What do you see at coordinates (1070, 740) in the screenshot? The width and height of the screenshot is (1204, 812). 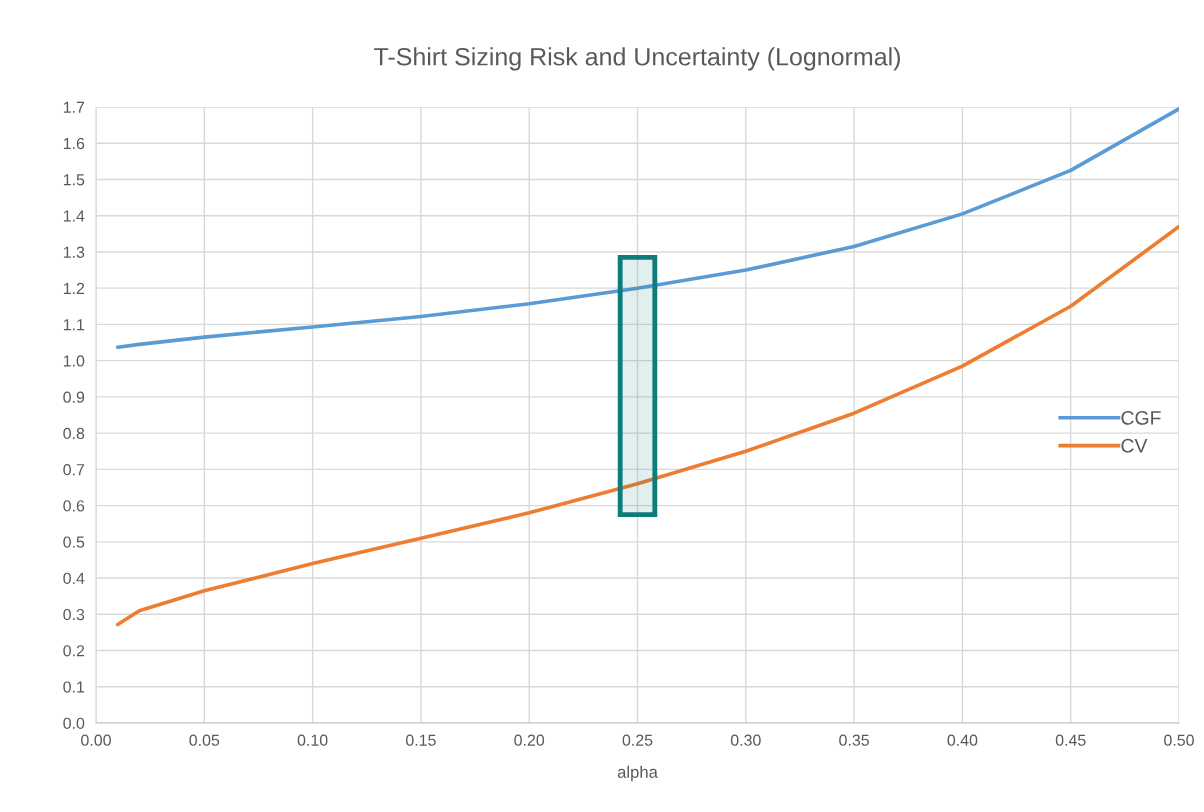 I see `x-tick-label: 0.45` at bounding box center [1070, 740].